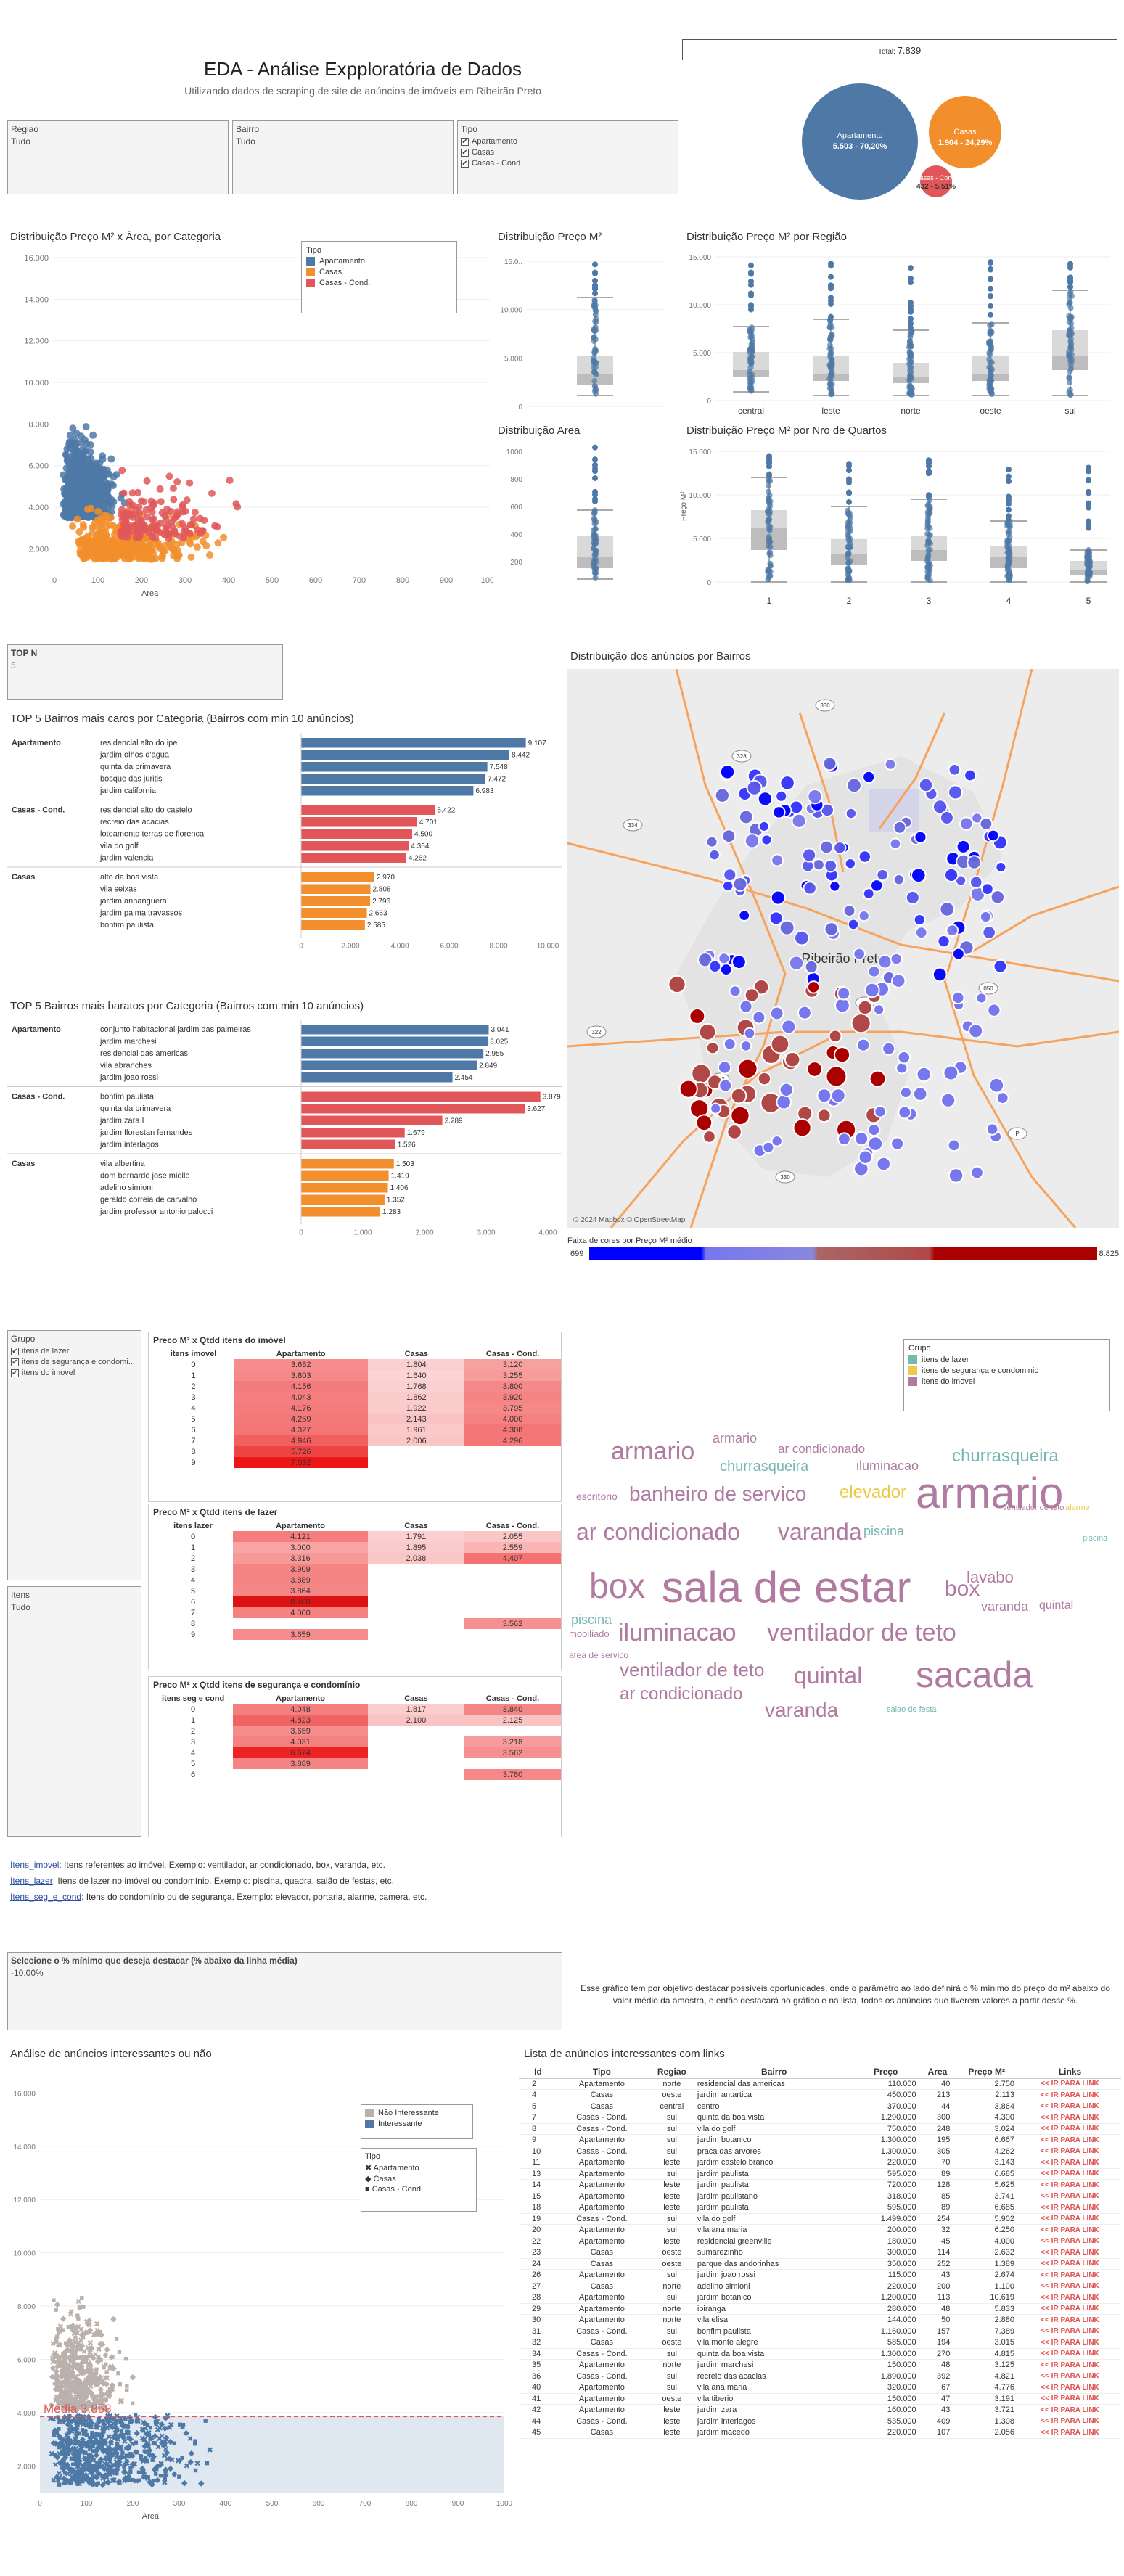 The width and height of the screenshot is (1124, 2576). Describe the element at coordinates (118, 157) in the screenshot. I see `regiao-filter: Regiao Tudo` at that location.